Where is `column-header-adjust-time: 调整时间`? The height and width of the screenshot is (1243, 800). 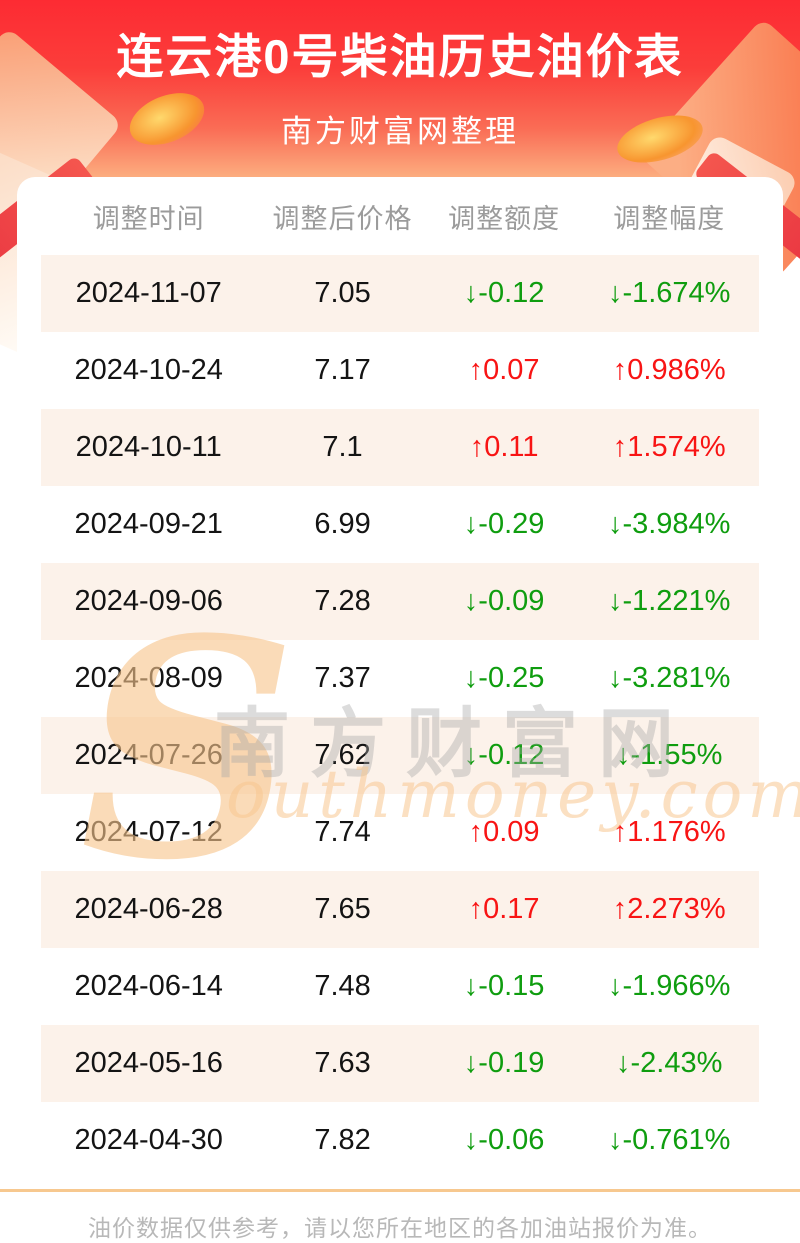 column-header-adjust-time: 调整时间 is located at coordinates (148, 218).